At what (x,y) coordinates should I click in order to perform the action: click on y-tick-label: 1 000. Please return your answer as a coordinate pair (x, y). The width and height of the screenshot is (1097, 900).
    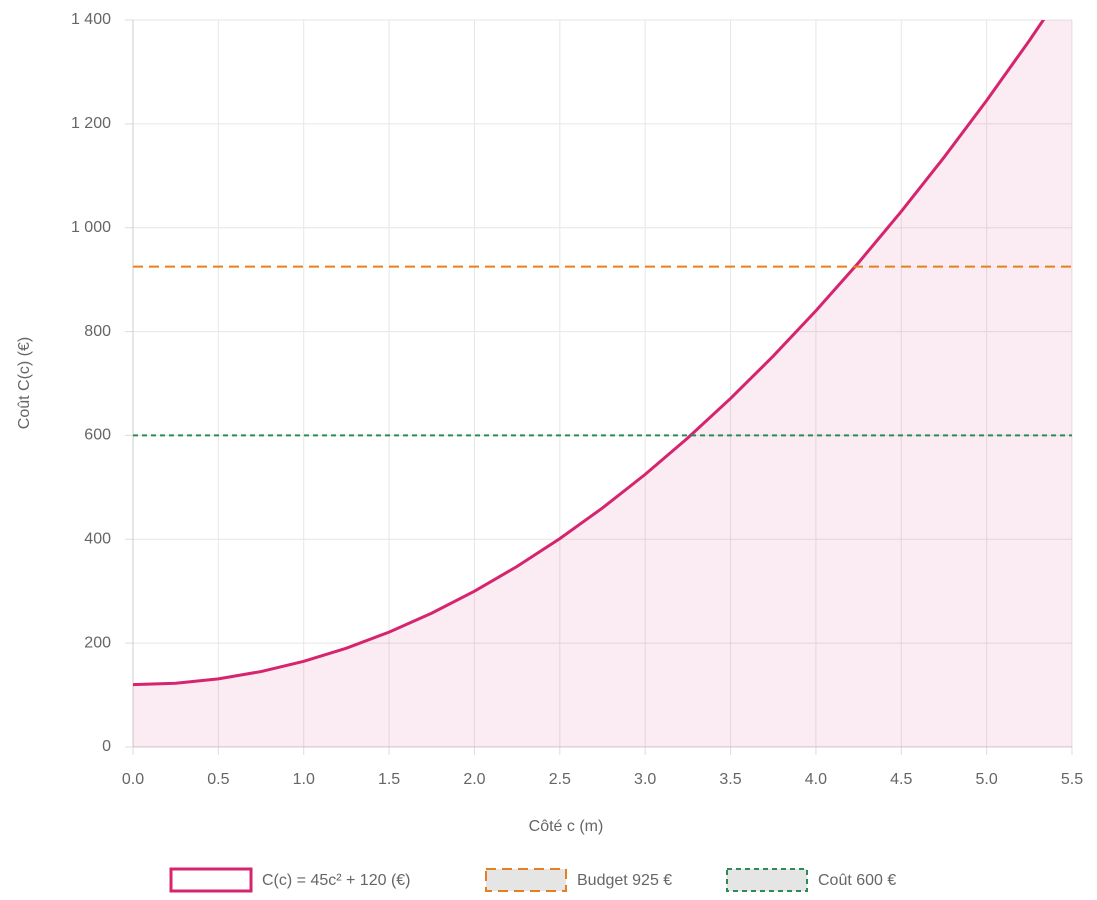
    Looking at the image, I should click on (91, 227).